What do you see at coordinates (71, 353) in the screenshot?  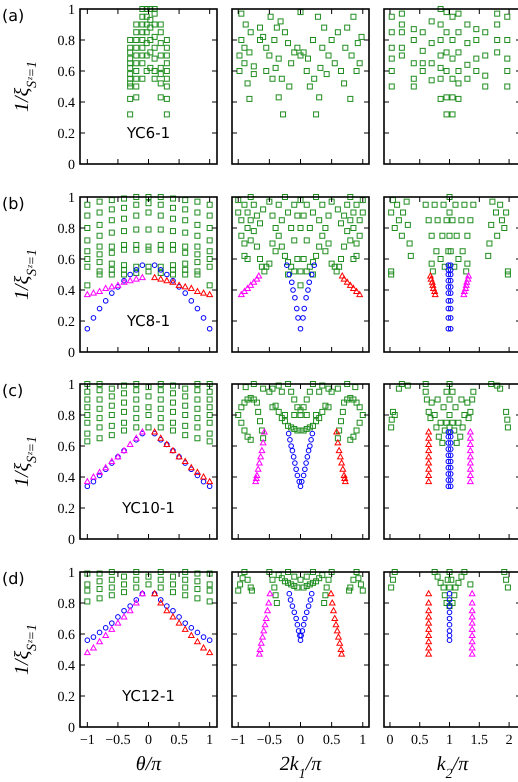 I see `y-tick-label: 0` at bounding box center [71, 353].